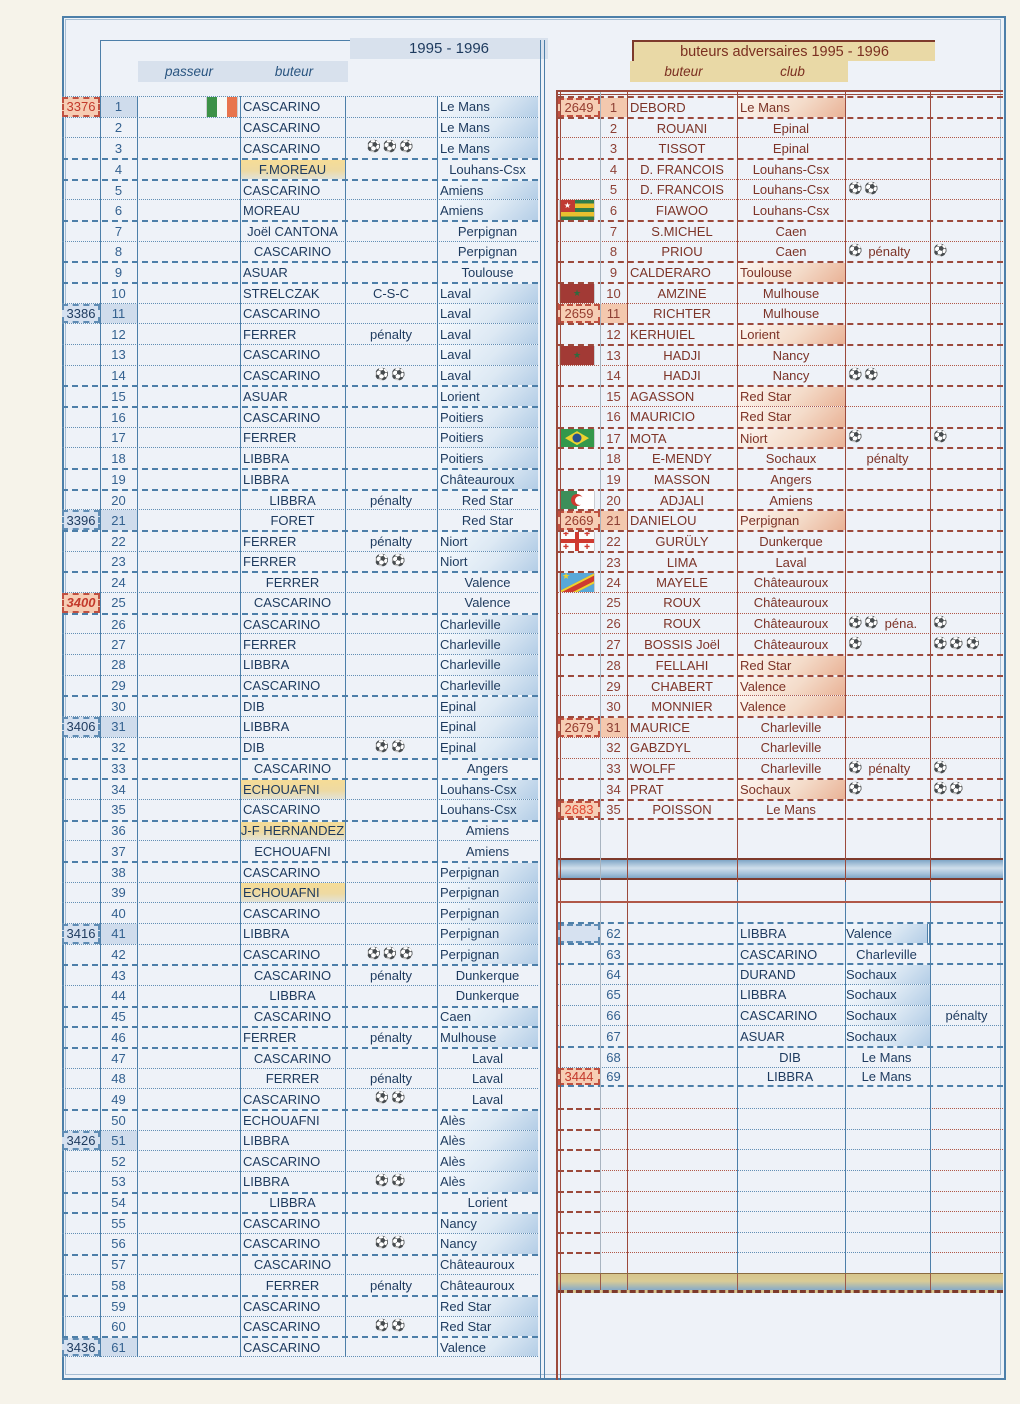 The height and width of the screenshot is (1404, 1020). I want to click on notes-cell: ⚽⚽, so click(391, 376).